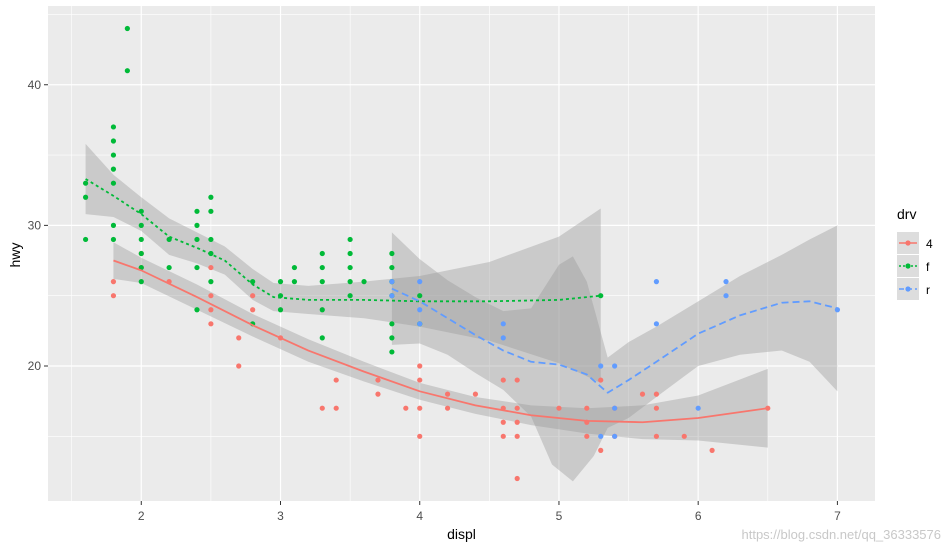 The width and height of the screenshot is (949, 548). I want to click on legend-point-f, so click(908, 266).